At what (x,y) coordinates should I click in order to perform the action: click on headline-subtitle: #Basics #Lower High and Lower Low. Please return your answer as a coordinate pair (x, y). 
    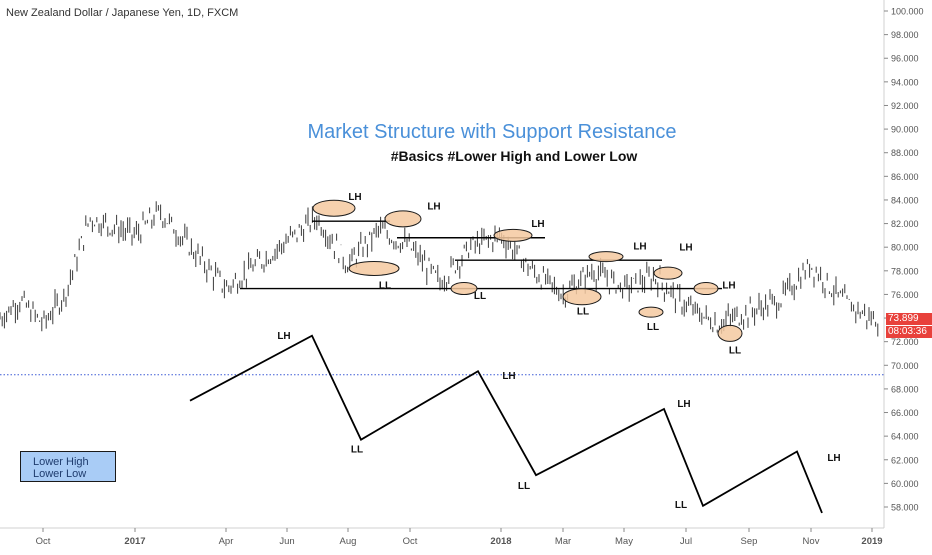
    Looking at the image, I should click on (514, 156).